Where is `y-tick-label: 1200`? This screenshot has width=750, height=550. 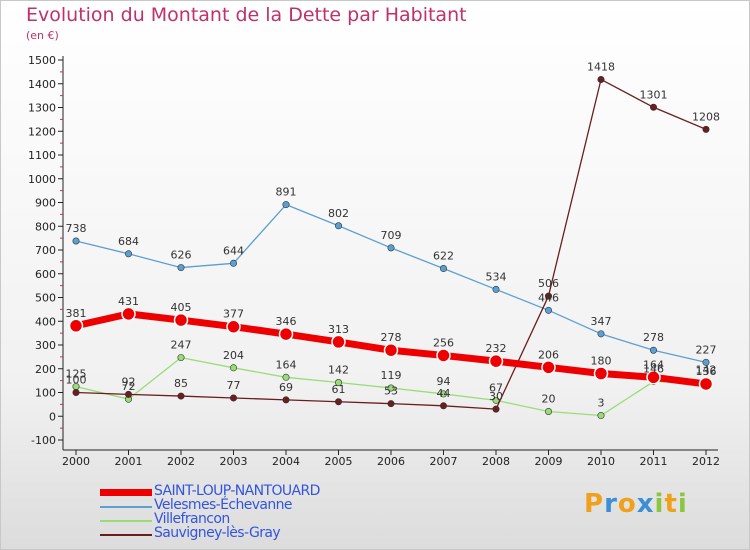 y-tick-label: 1200 is located at coordinates (42, 131).